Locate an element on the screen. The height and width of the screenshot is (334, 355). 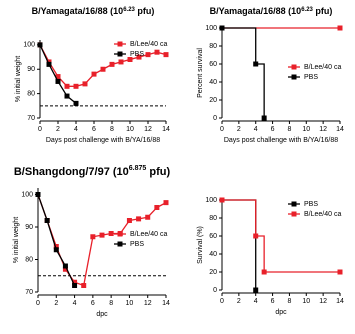
title-part: 6.23 is located at coordinates (307, 10).